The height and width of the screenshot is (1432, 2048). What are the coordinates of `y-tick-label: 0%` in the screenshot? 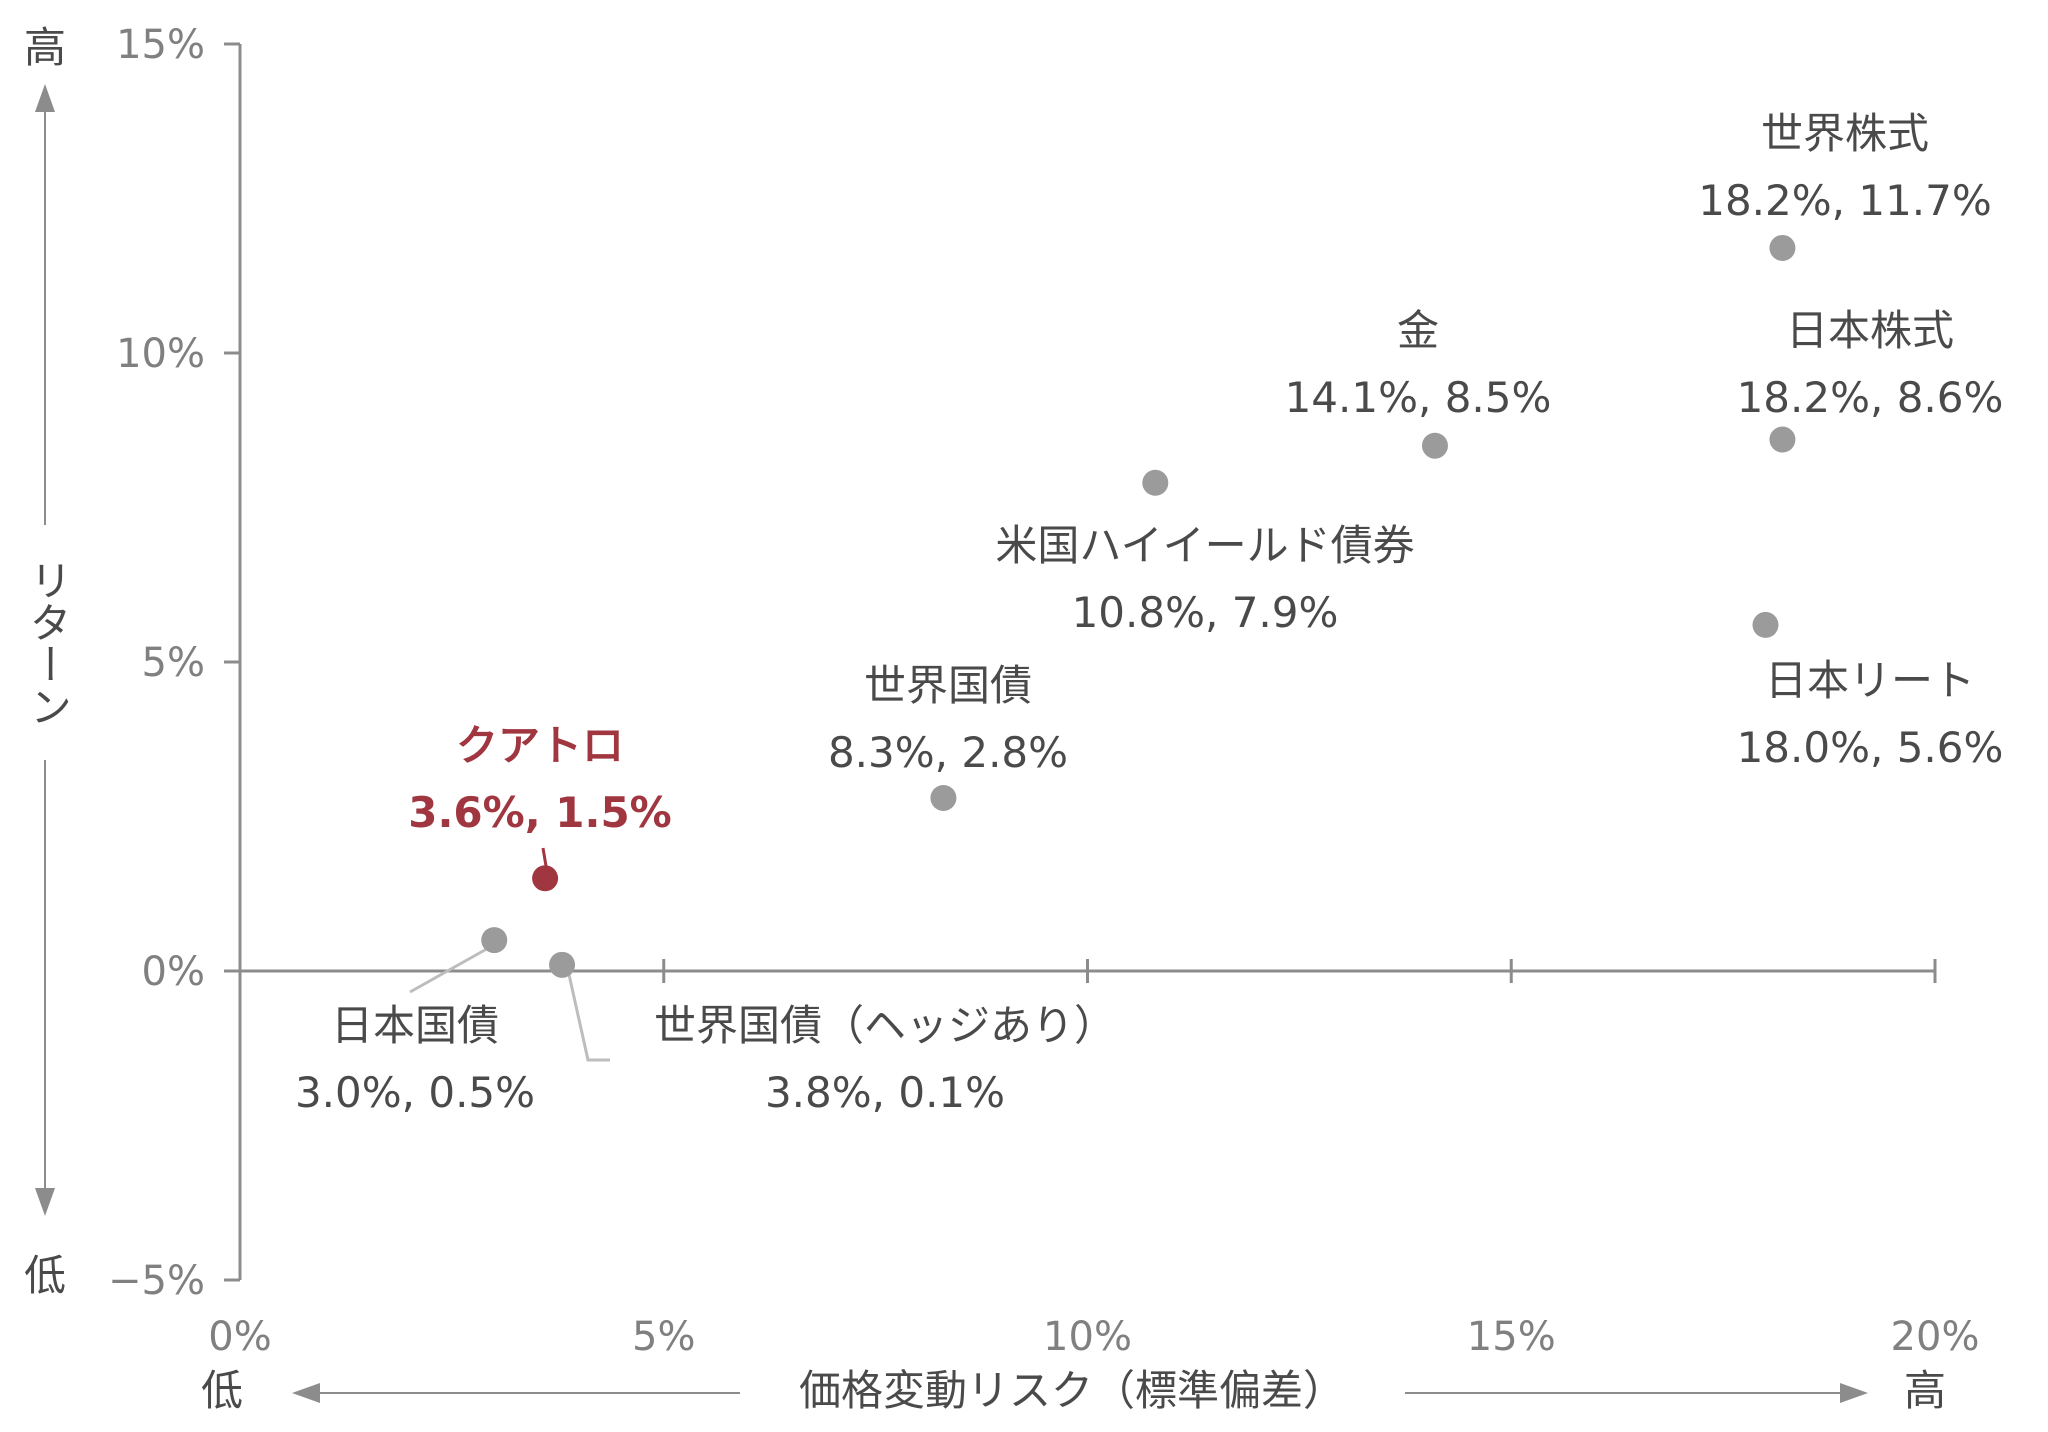 It's located at (173, 972).